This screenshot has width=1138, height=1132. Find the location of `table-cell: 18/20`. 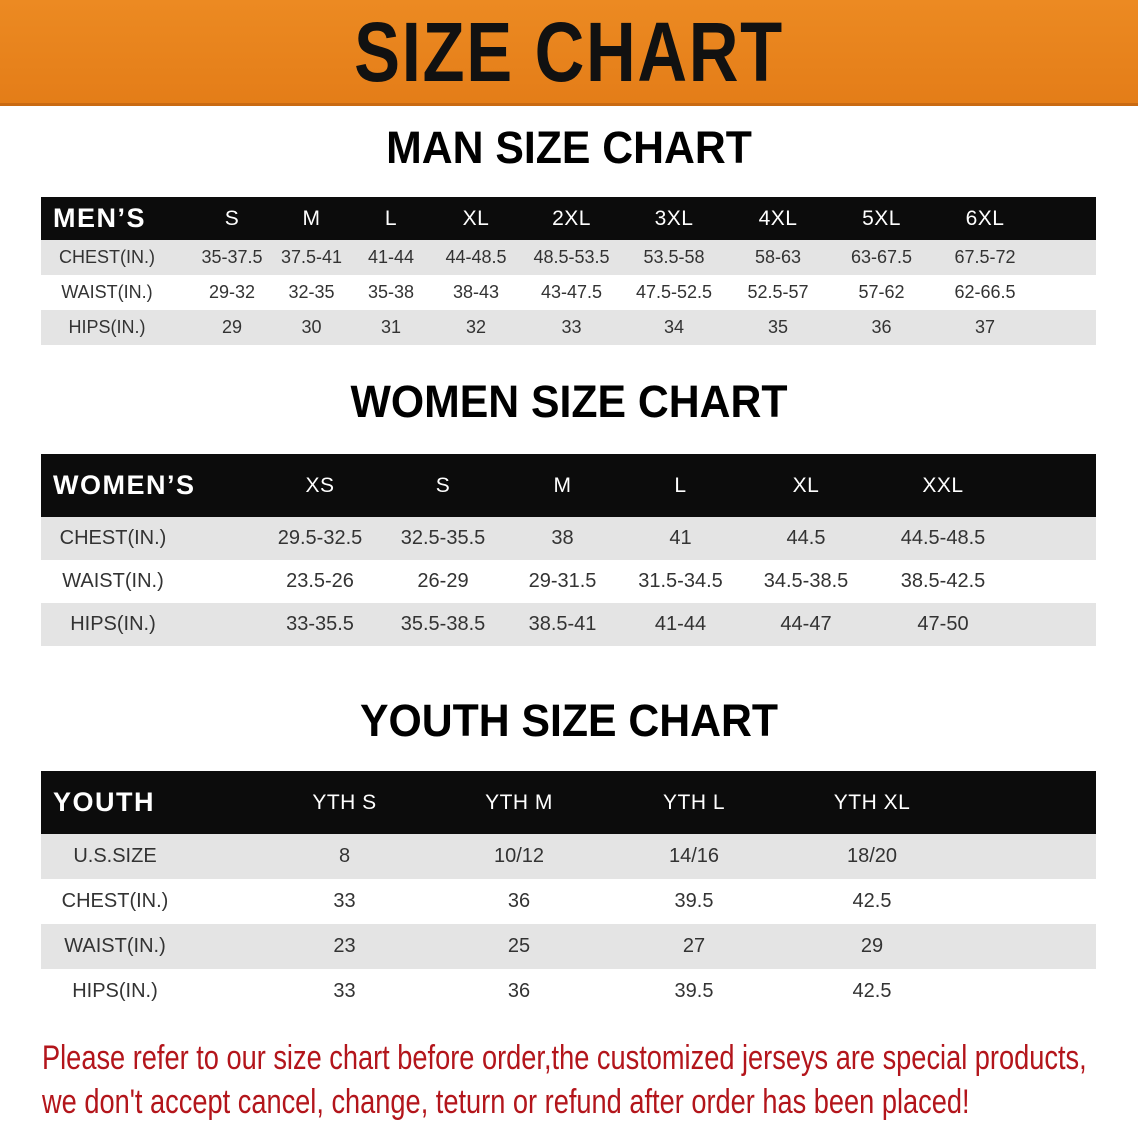

table-cell: 18/20 is located at coordinates (872, 856).